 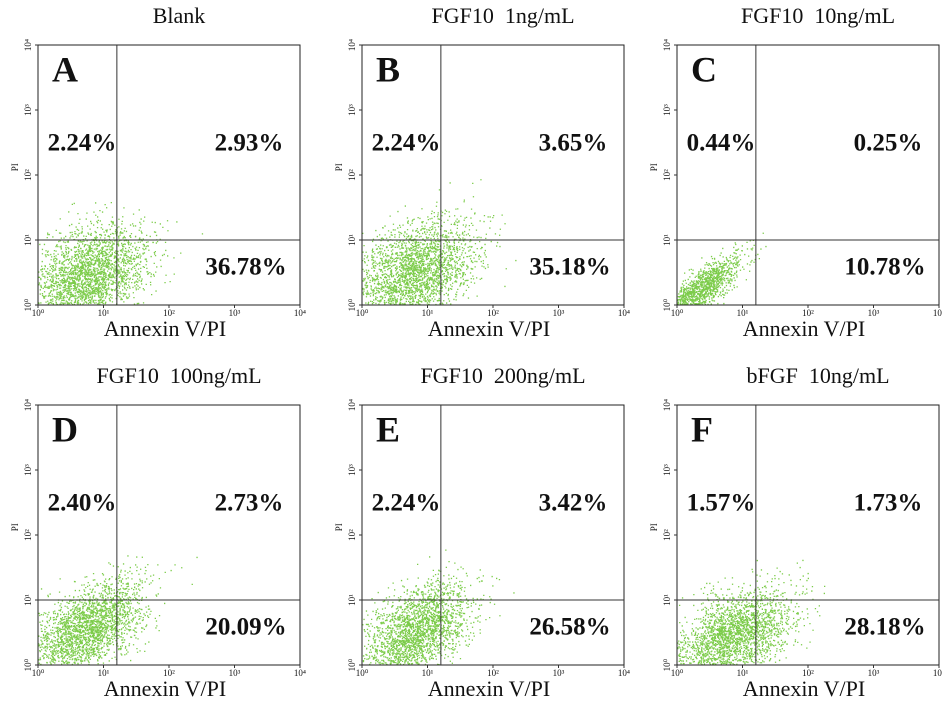 I want to click on quadrant-percent: 10.78%, so click(x=884, y=267).